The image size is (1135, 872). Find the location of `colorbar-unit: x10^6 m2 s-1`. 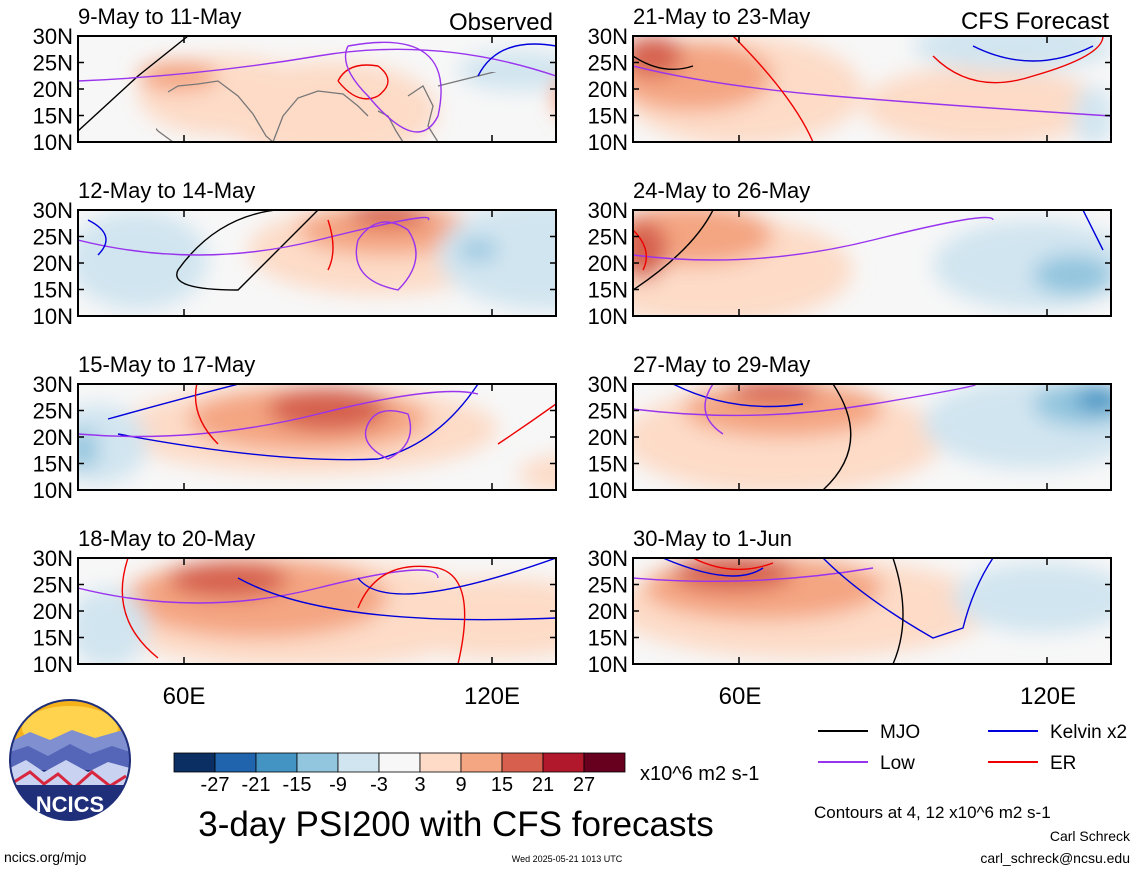

colorbar-unit: x10^6 m2 s-1 is located at coordinates (699, 774).